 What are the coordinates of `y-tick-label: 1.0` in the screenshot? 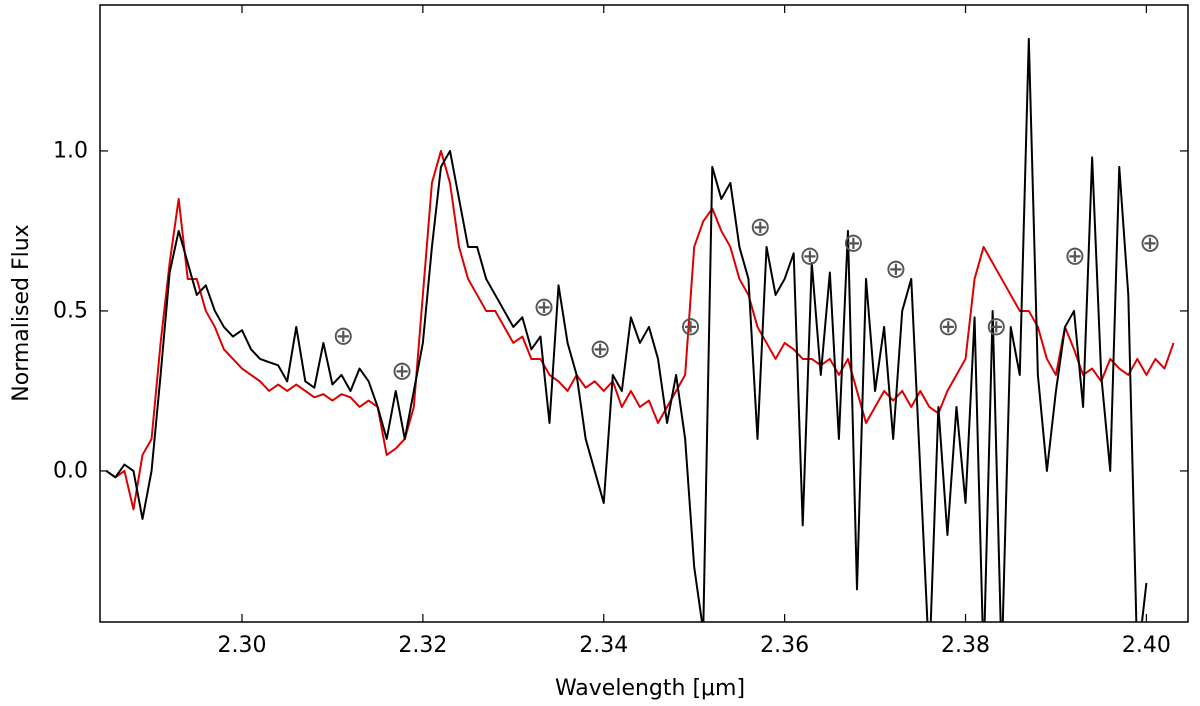 It's located at (70, 150).